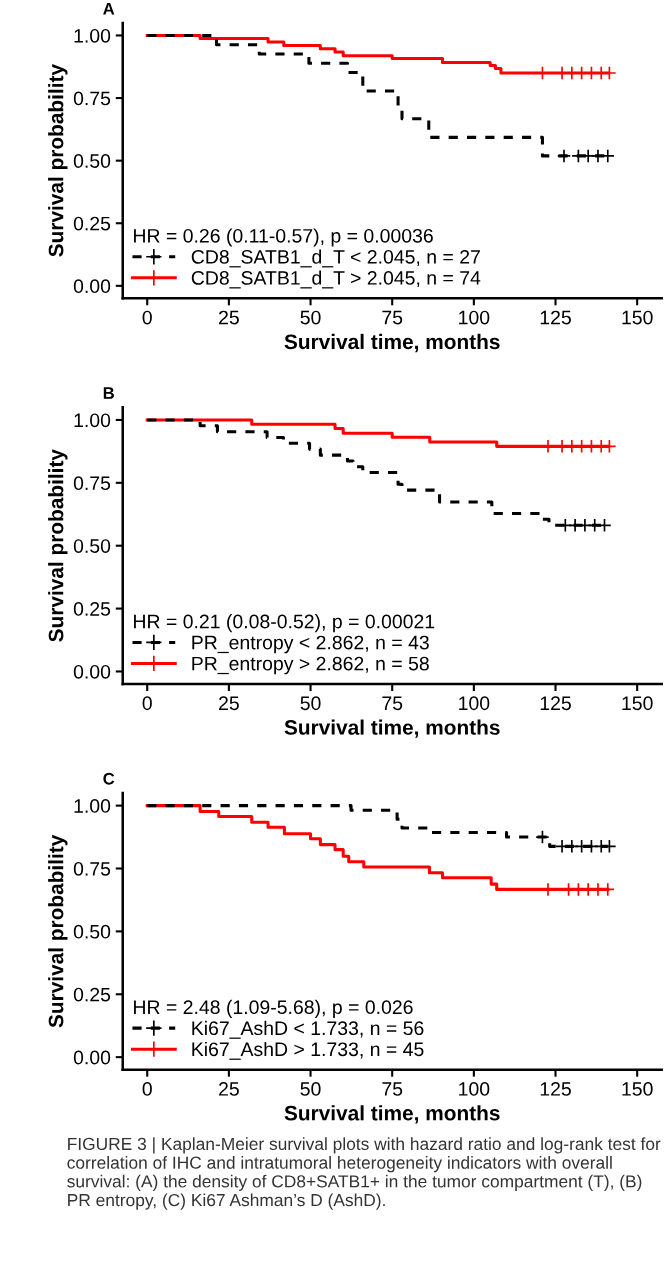 The image size is (667, 1275). I want to click on legend-label: CD8_SATB1_d_T < 2.045, n = 27, so click(335, 258).